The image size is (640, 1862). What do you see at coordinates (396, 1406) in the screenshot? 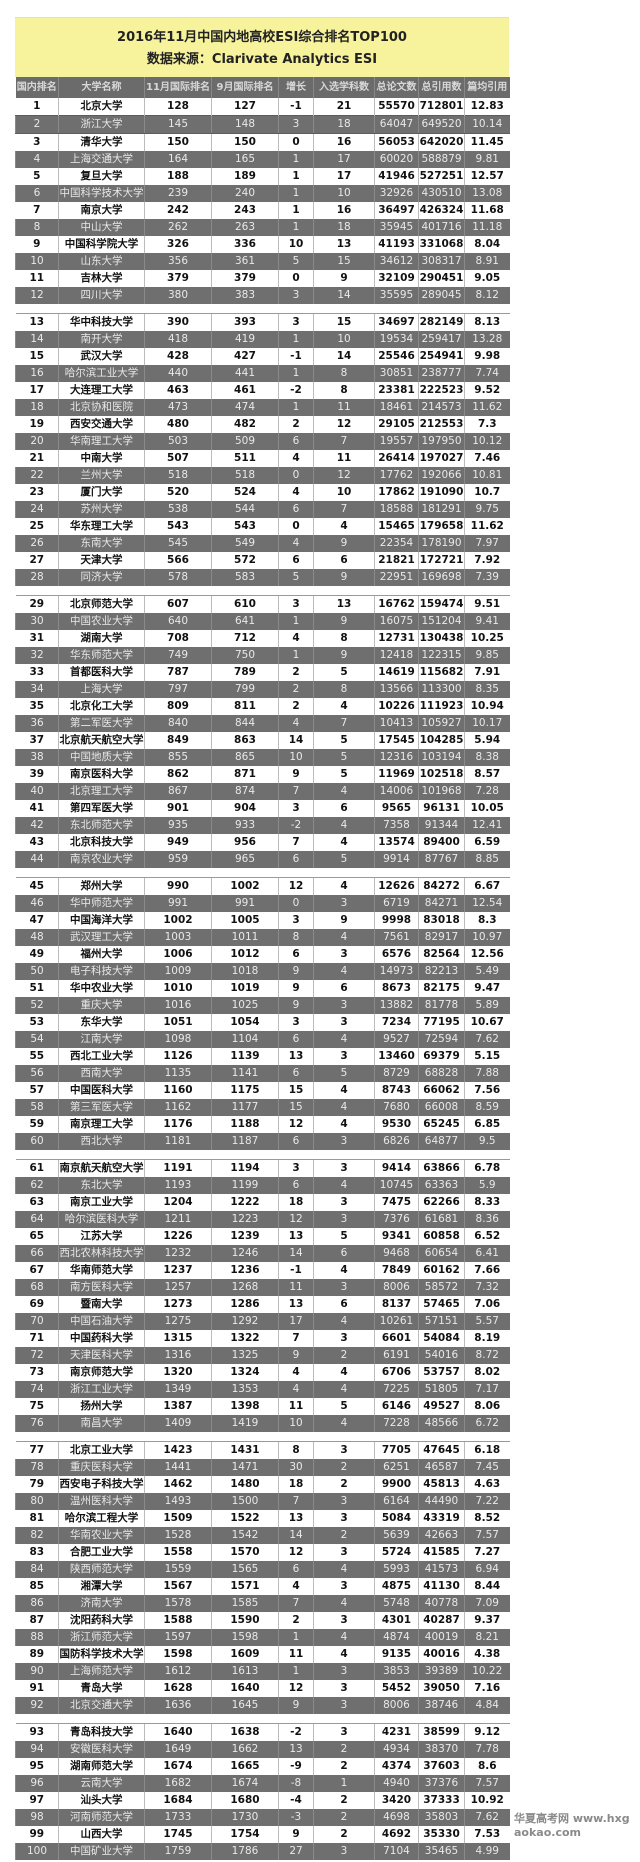
I see `cell-papers: 6146` at bounding box center [396, 1406].